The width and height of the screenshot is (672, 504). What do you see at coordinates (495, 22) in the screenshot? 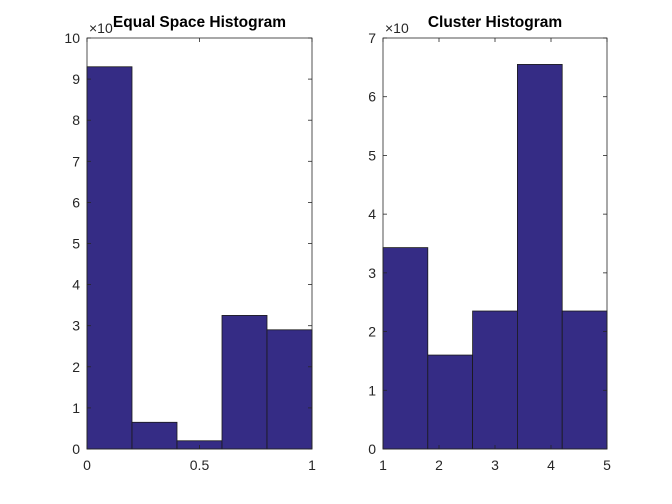
I see `chart-title: Cluster Histogram` at bounding box center [495, 22].